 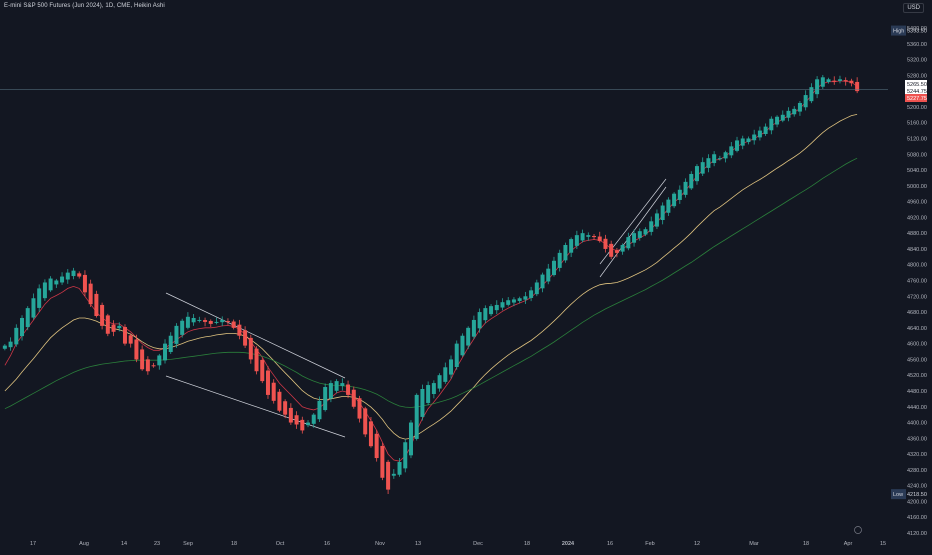 I want to click on y-tick-label: 5120.00, so click(x=917, y=139).